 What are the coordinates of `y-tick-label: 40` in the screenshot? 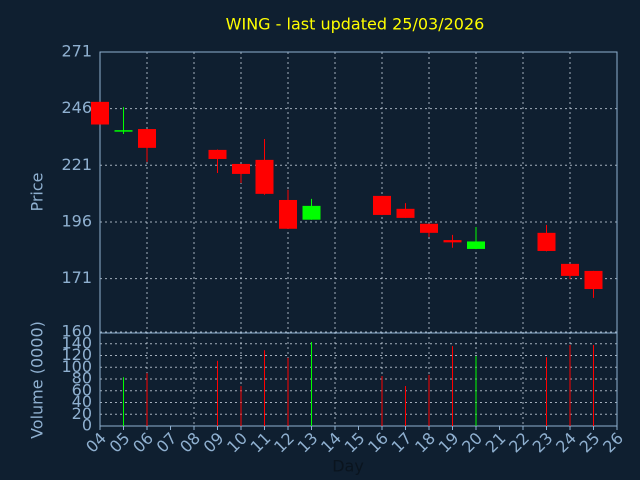 It's located at (82, 401).